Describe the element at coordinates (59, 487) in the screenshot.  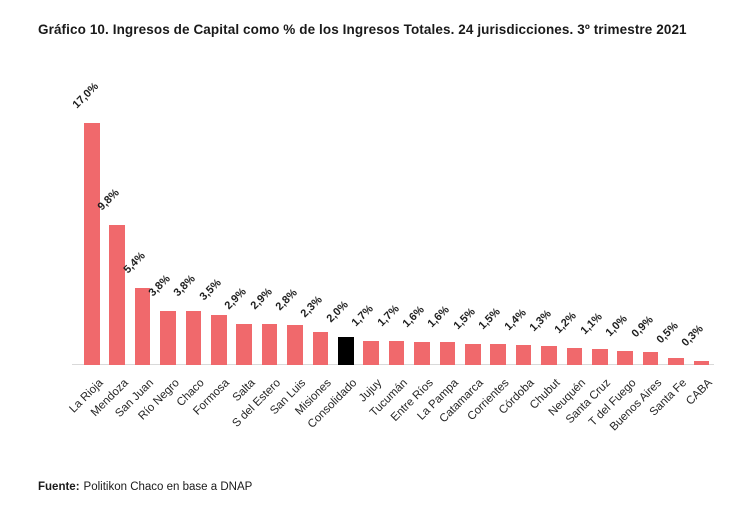
I see `source-label: Fuente:` at that location.